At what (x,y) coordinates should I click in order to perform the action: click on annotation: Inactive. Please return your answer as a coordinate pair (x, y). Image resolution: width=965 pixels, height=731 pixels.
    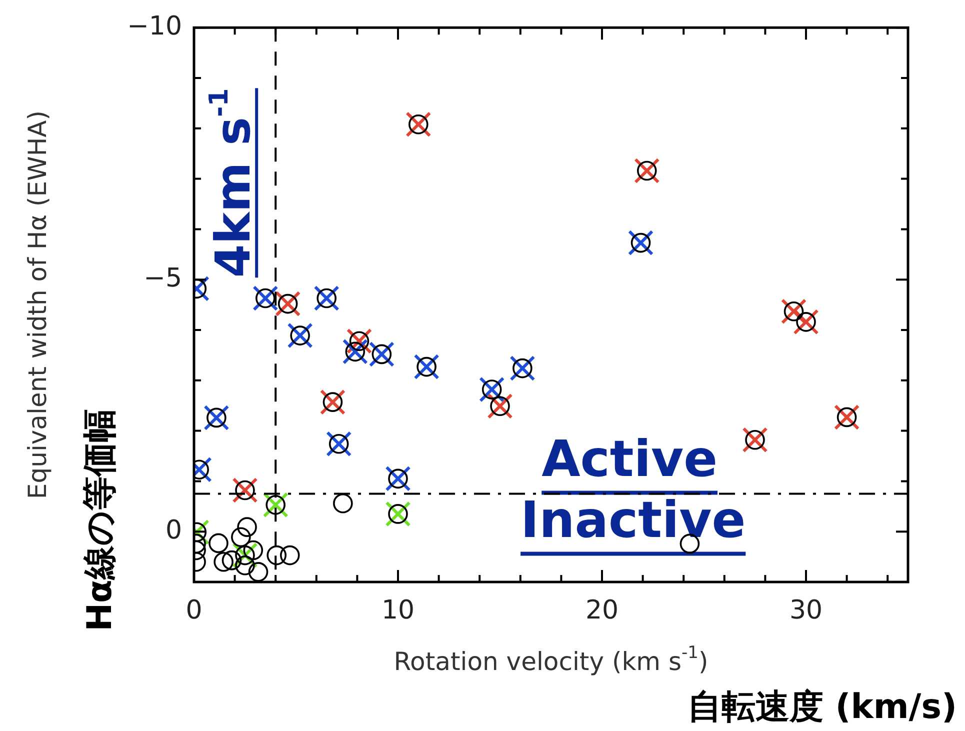
    Looking at the image, I should click on (633, 519).